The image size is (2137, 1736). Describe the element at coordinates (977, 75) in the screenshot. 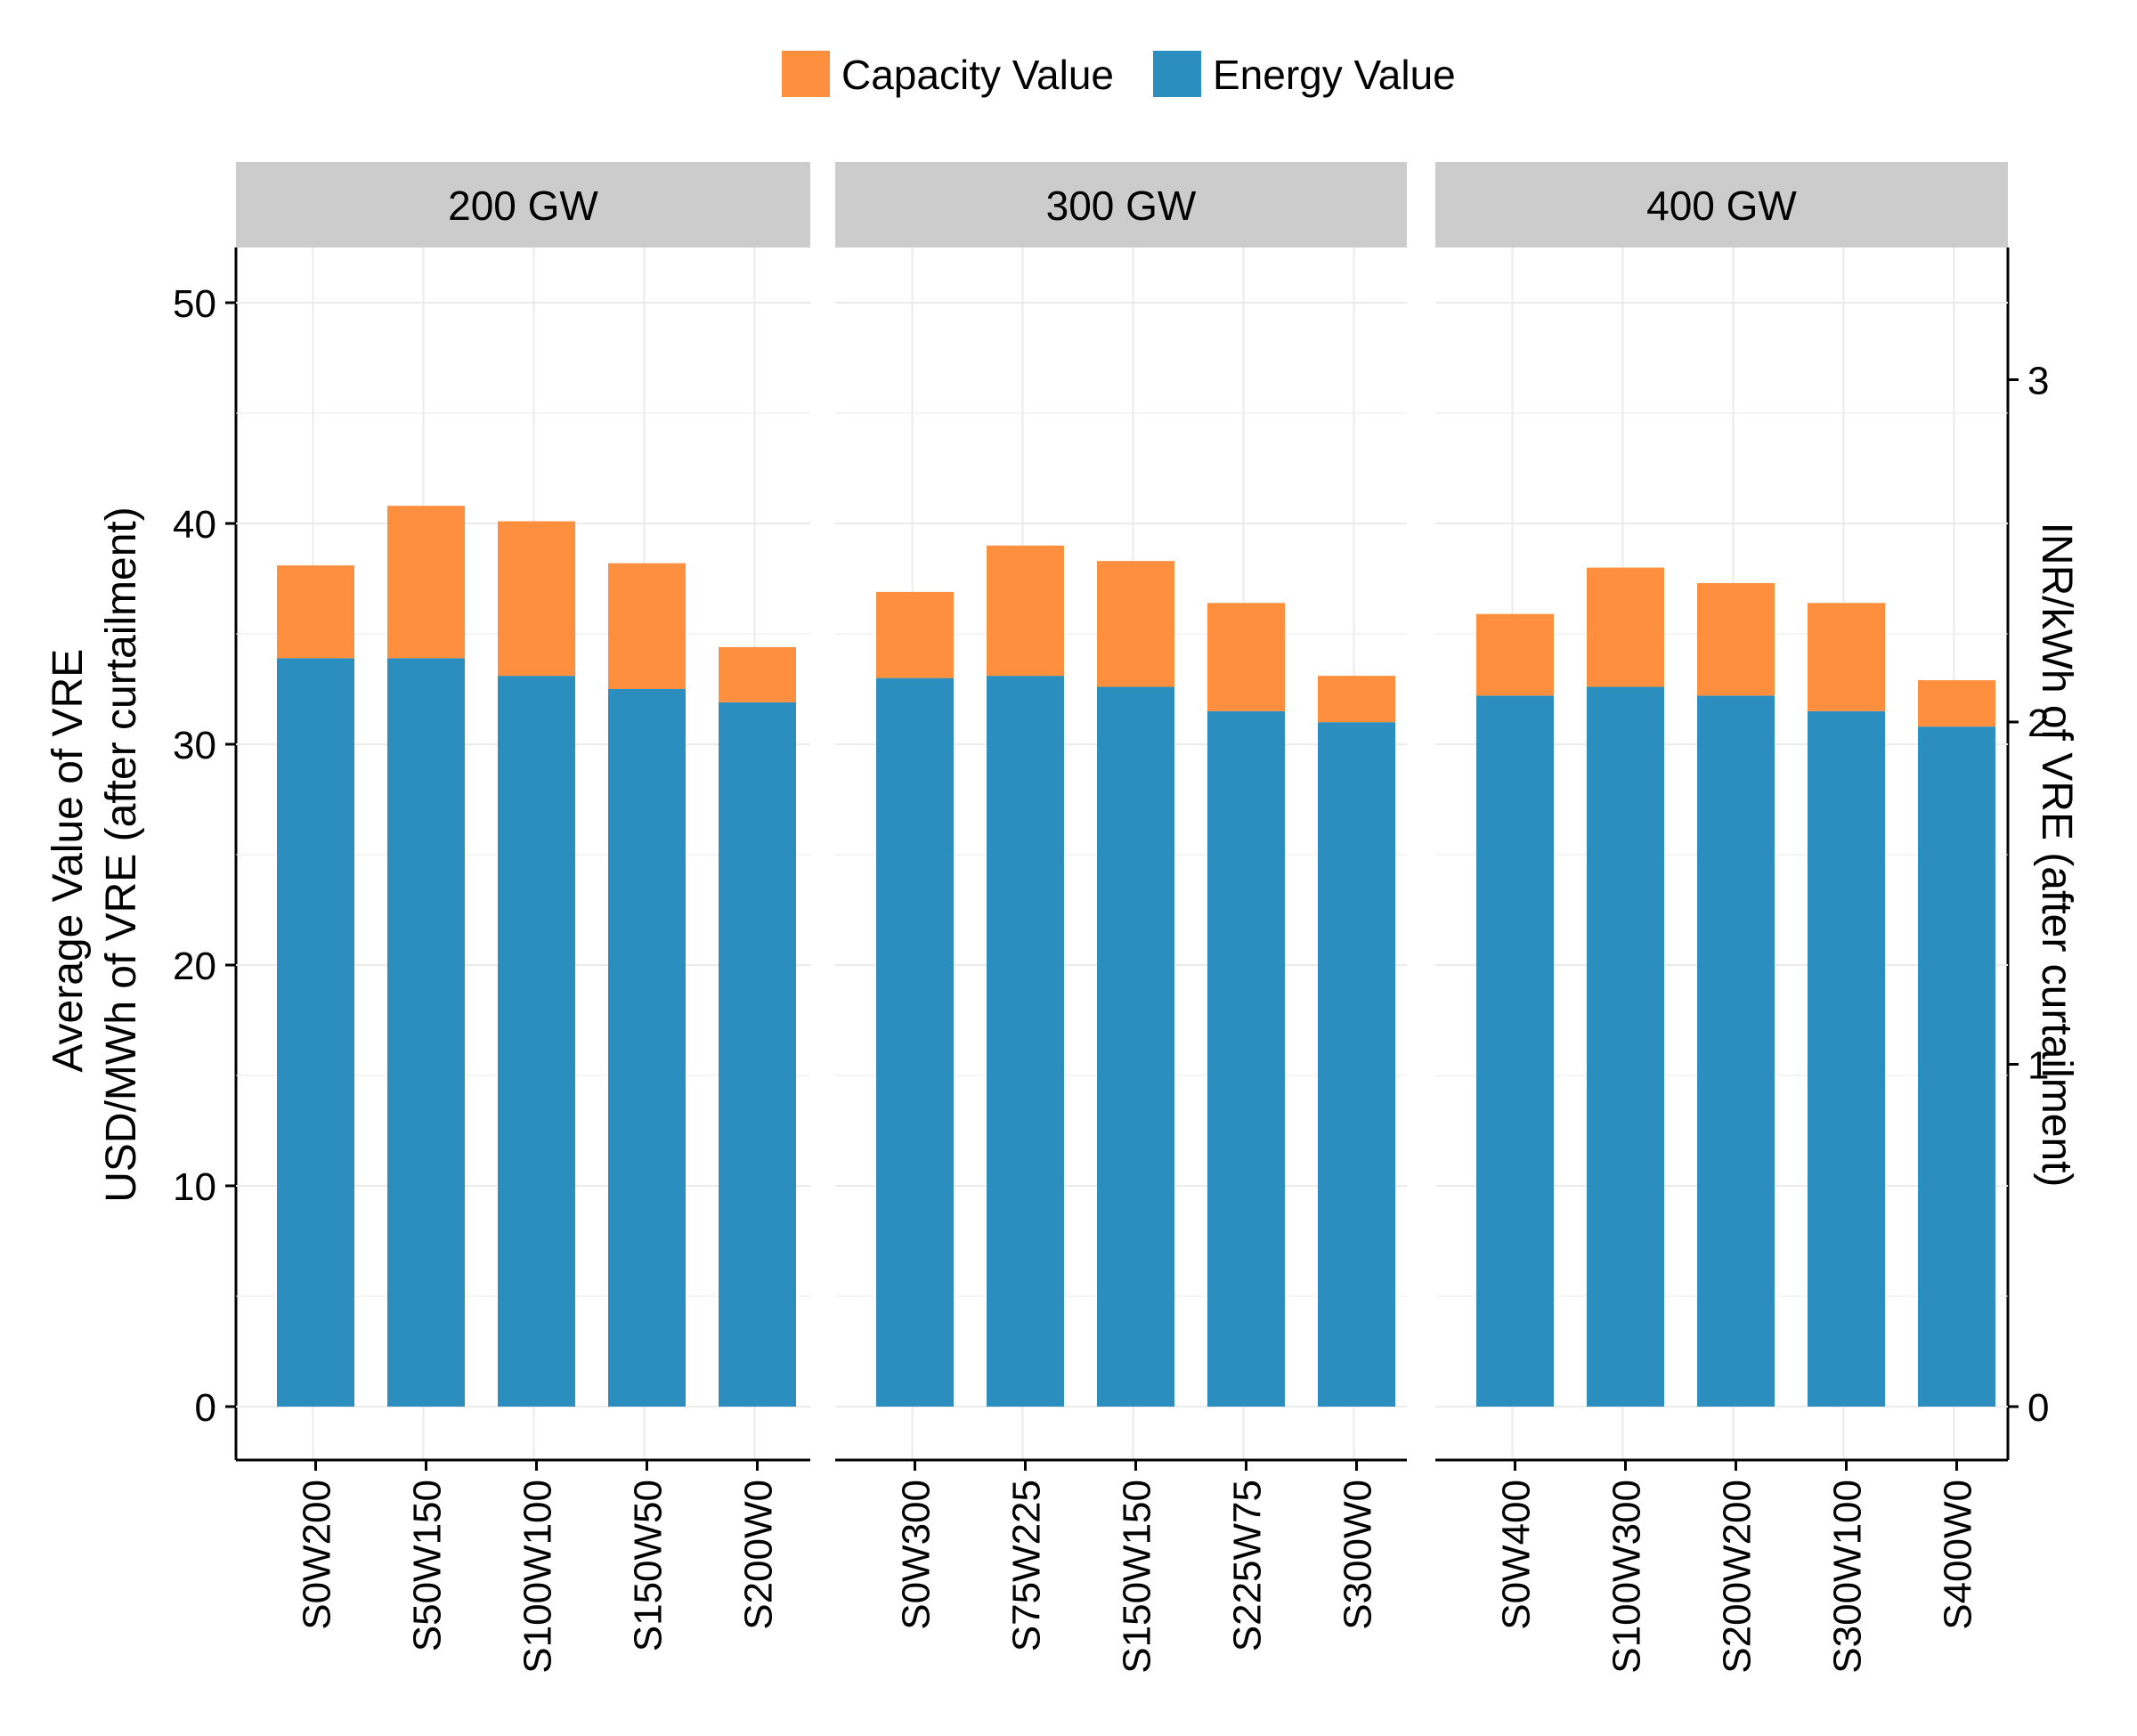

I see `legend-label-0: Capacity Value` at that location.